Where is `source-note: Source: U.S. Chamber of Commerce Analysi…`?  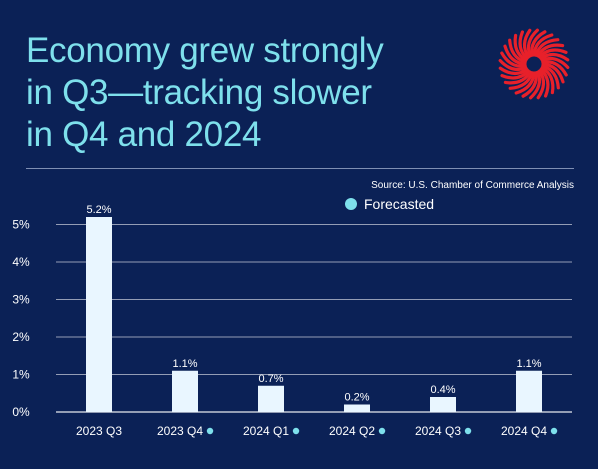
source-note: Source: U.S. Chamber of Commerce Analysi… is located at coordinates (472, 185).